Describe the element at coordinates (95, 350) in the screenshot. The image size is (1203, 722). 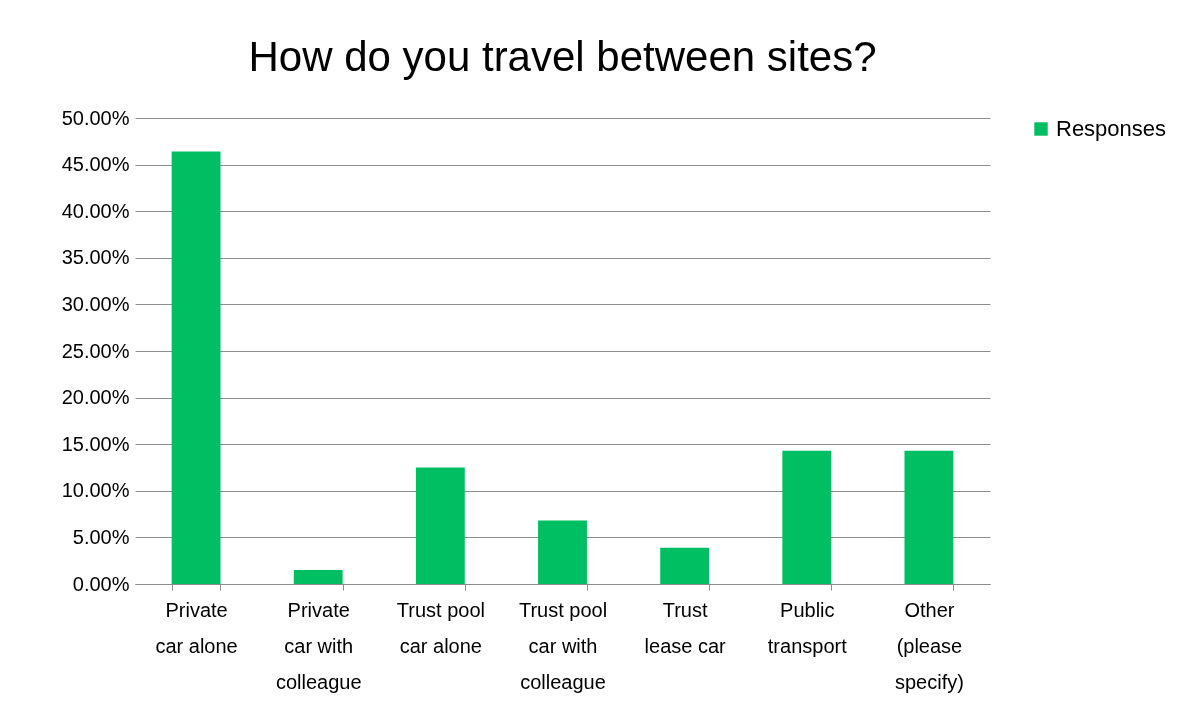
I see `y-tick-label: 25.00%` at that location.